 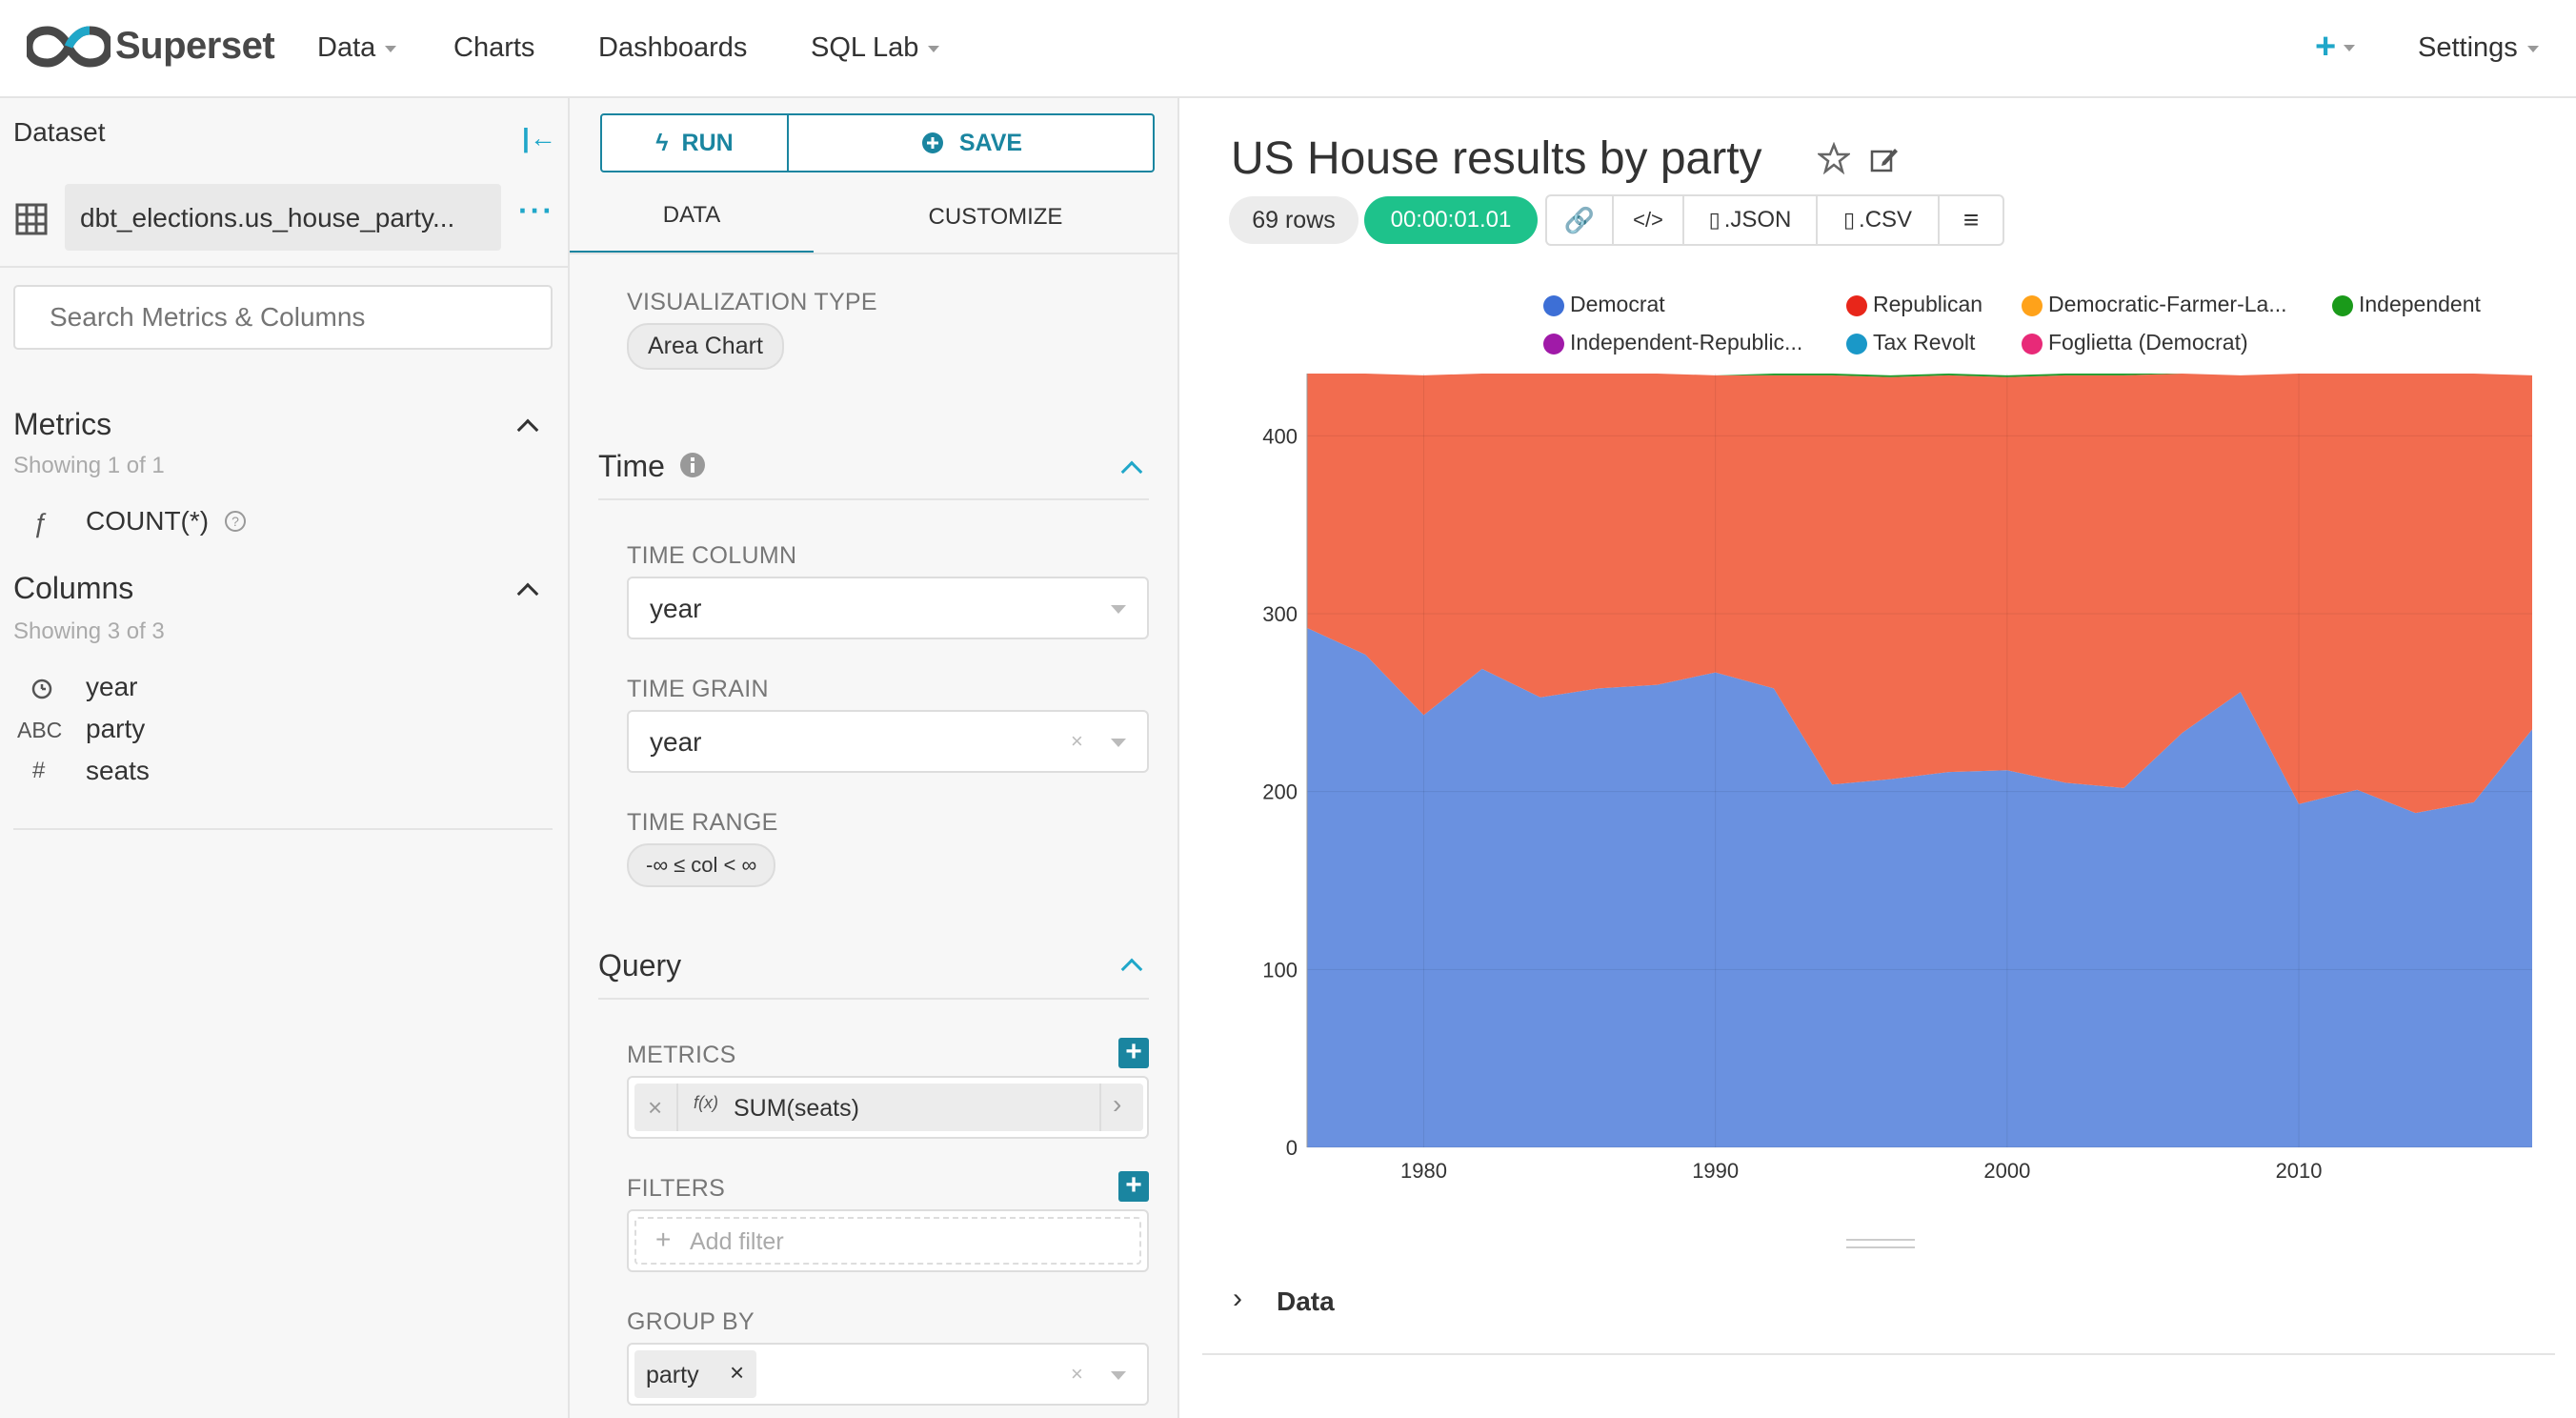 I want to click on export-json-button: ▯ .JSON, so click(x=1750, y=220).